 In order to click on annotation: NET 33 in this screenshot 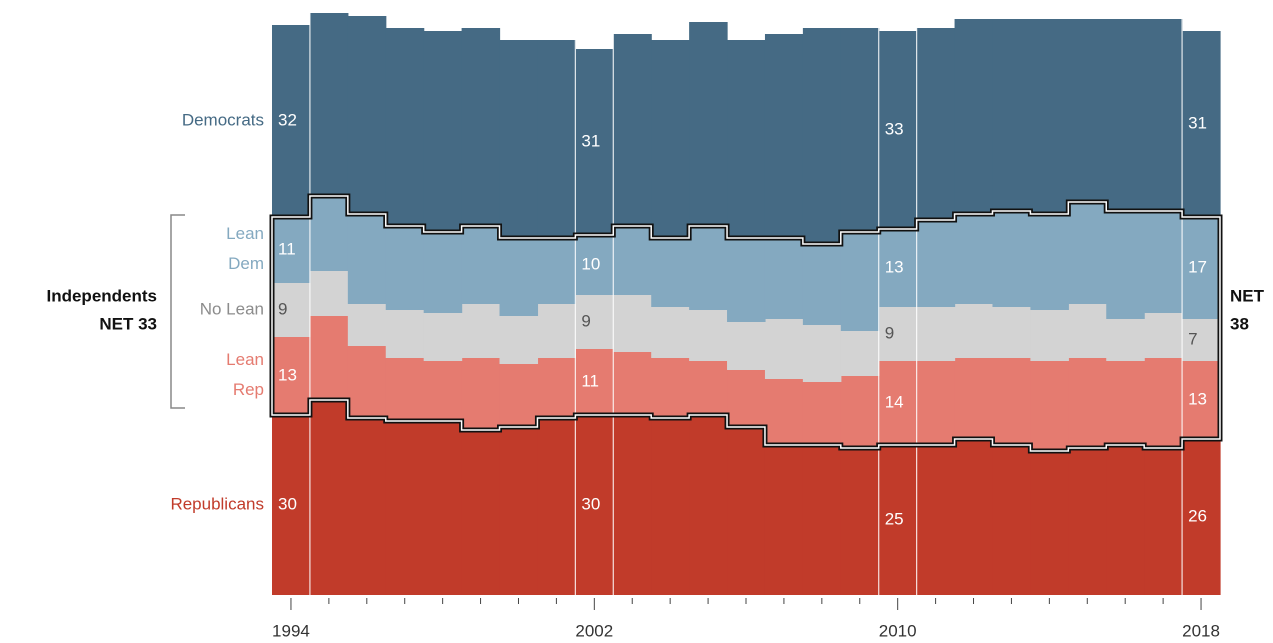, I will do `click(128, 323)`.